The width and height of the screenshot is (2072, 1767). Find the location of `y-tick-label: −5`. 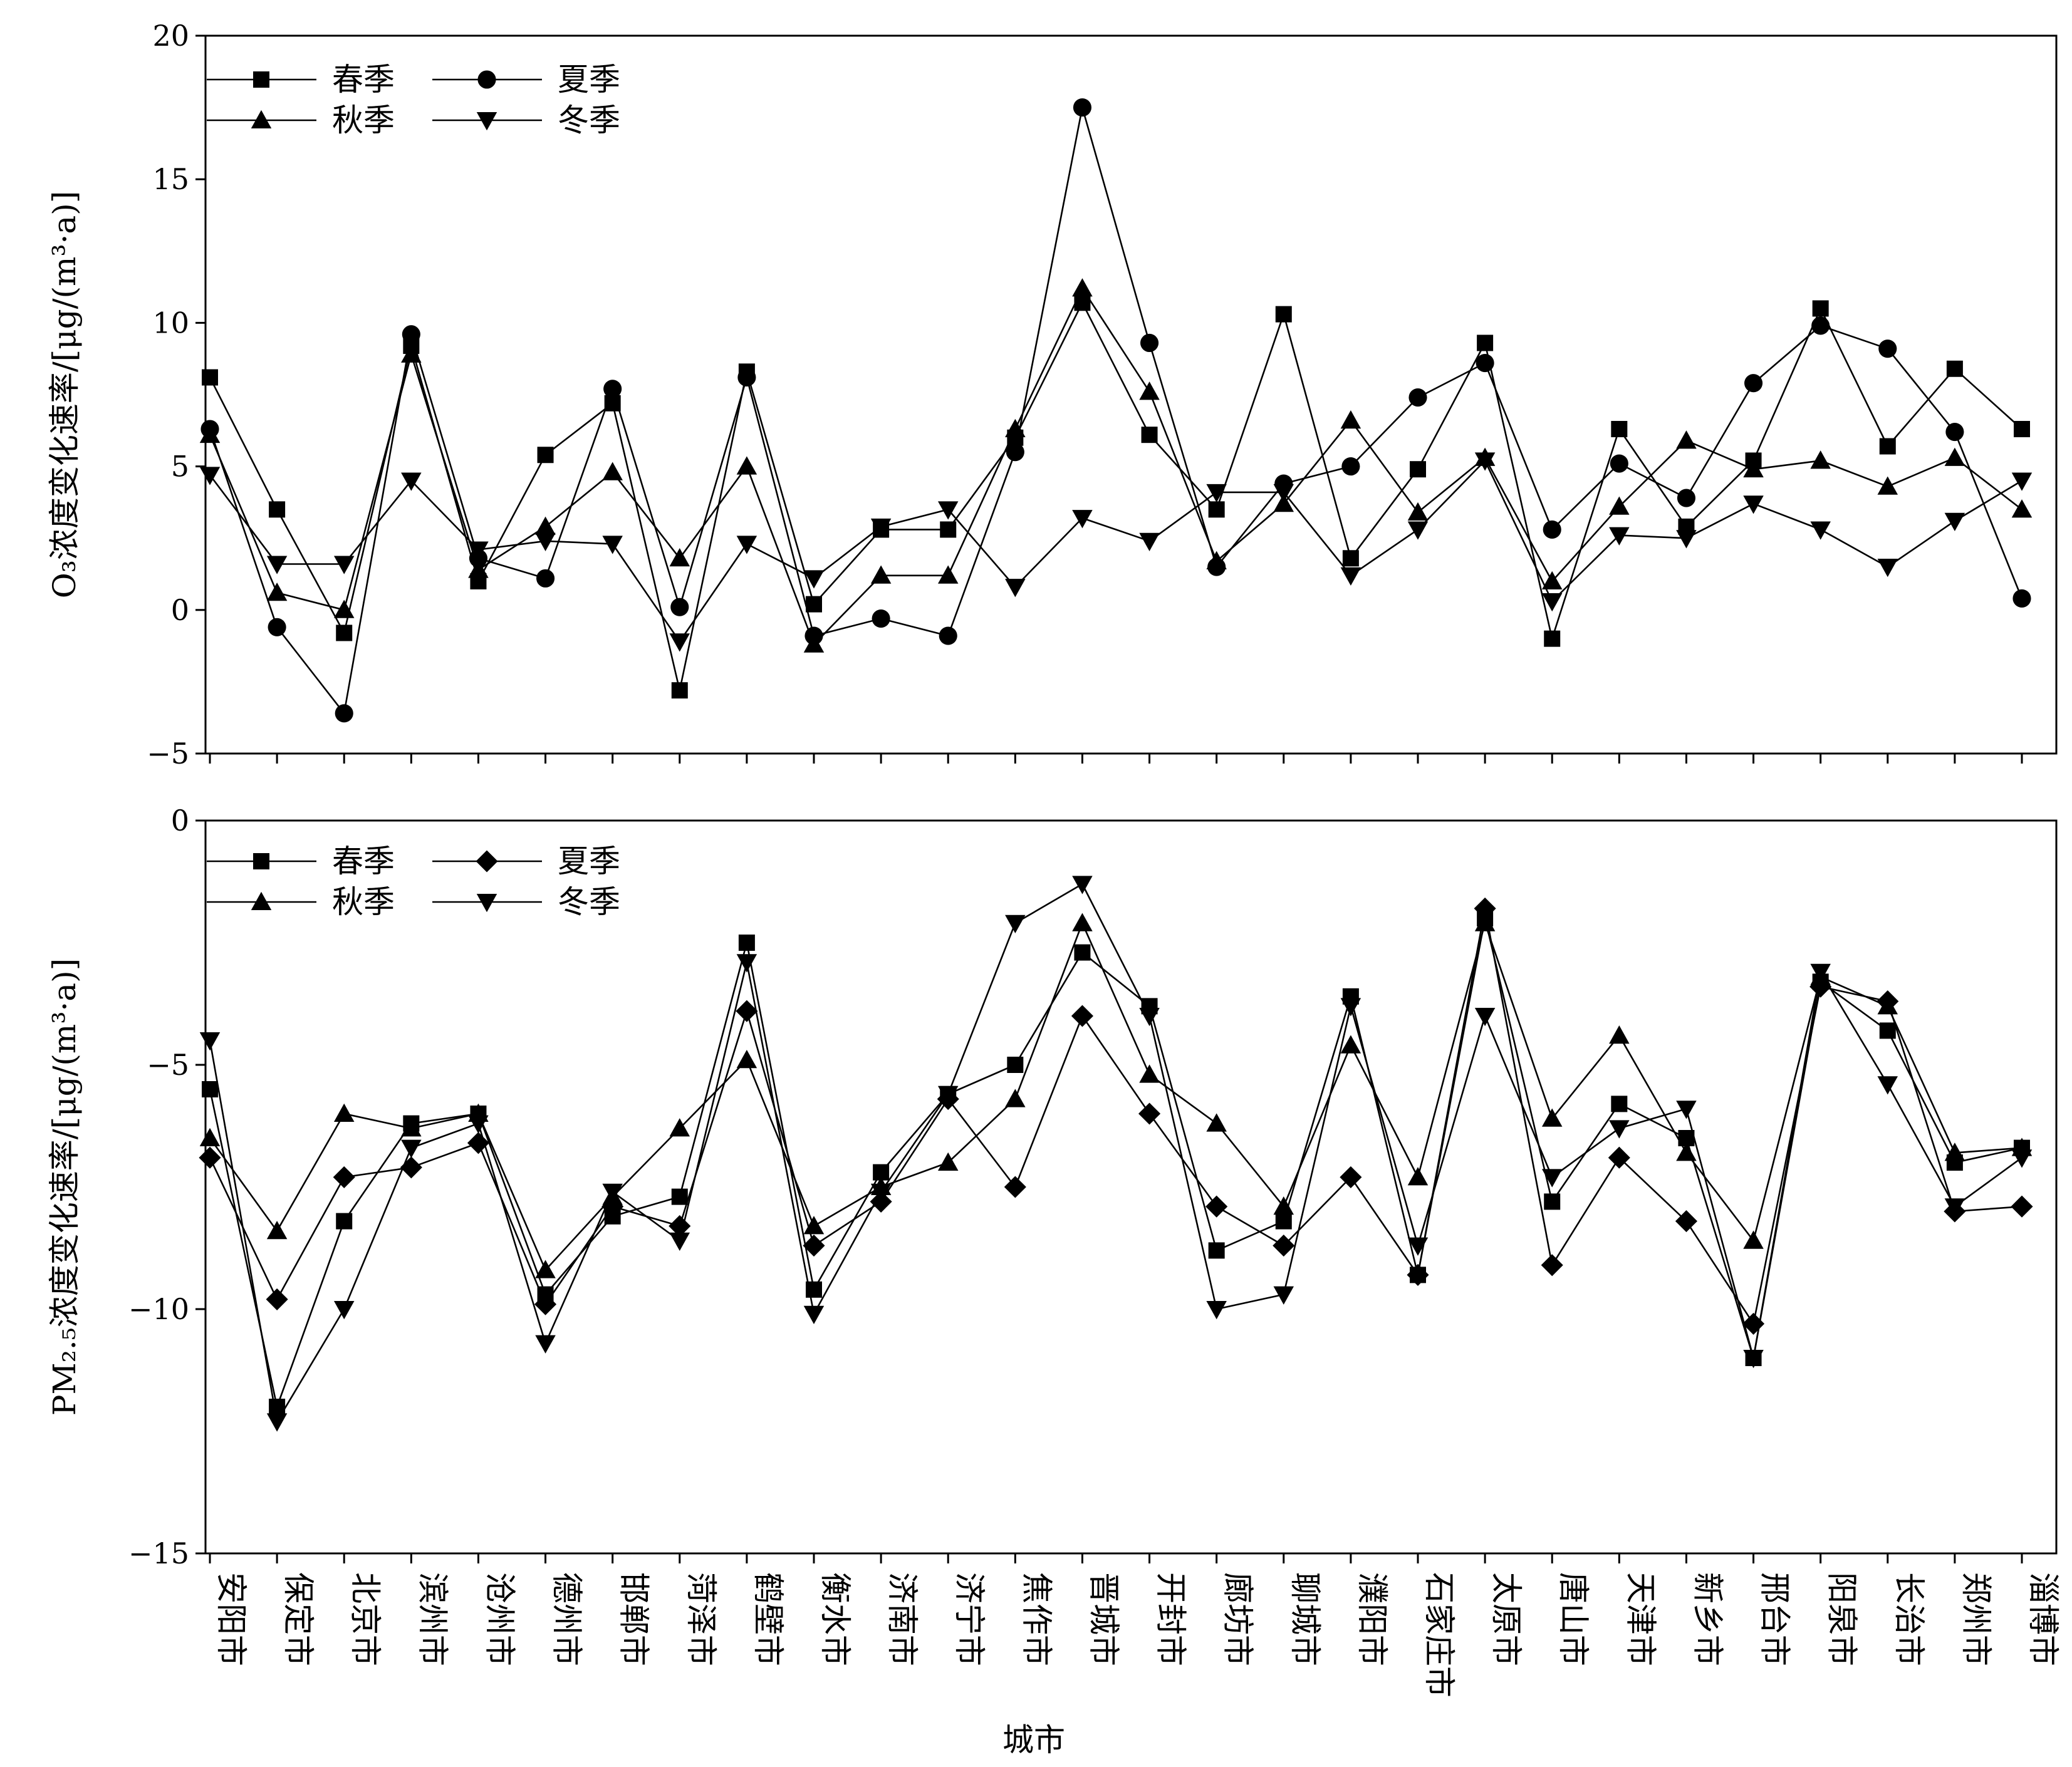

y-tick-label: −5 is located at coordinates (168, 1065).